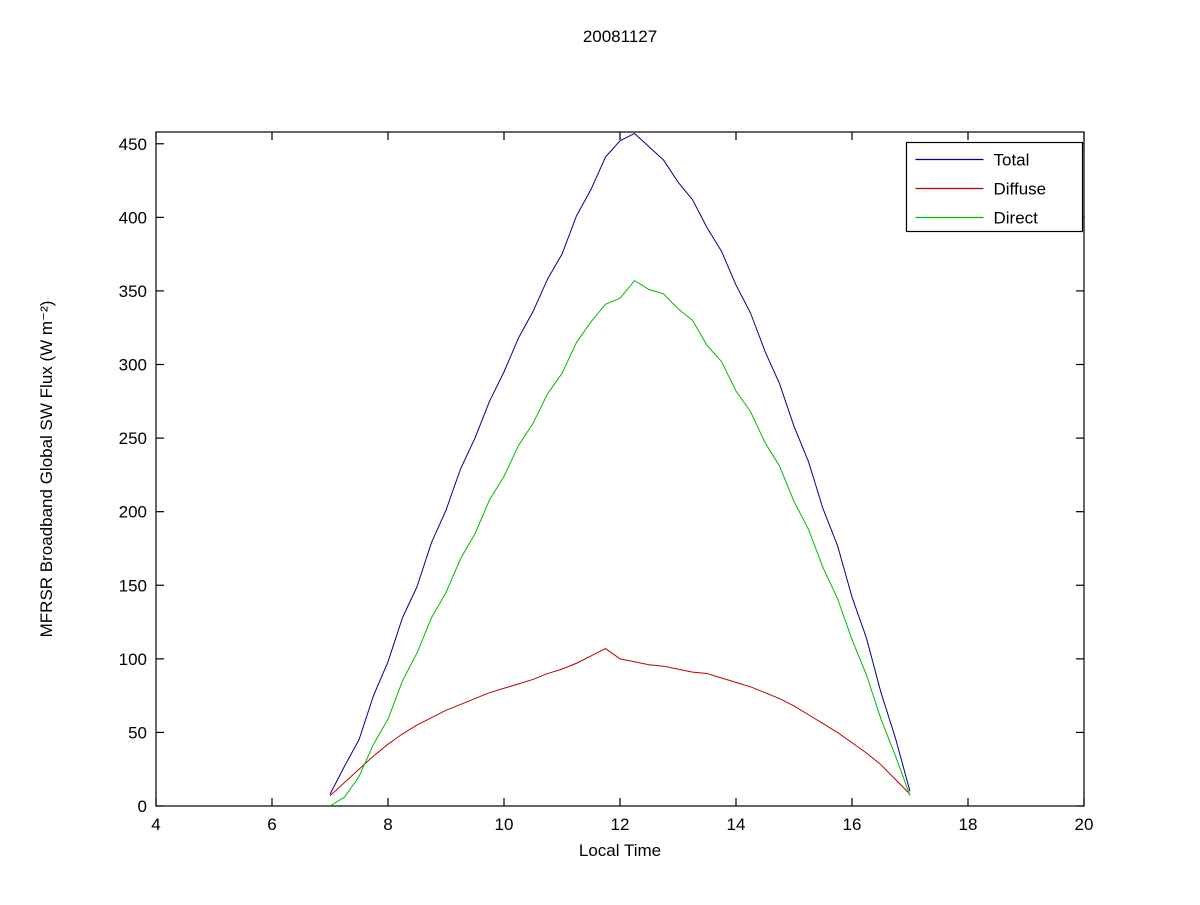 The width and height of the screenshot is (1200, 905). I want to click on y-tick-label: 50, so click(137, 732).